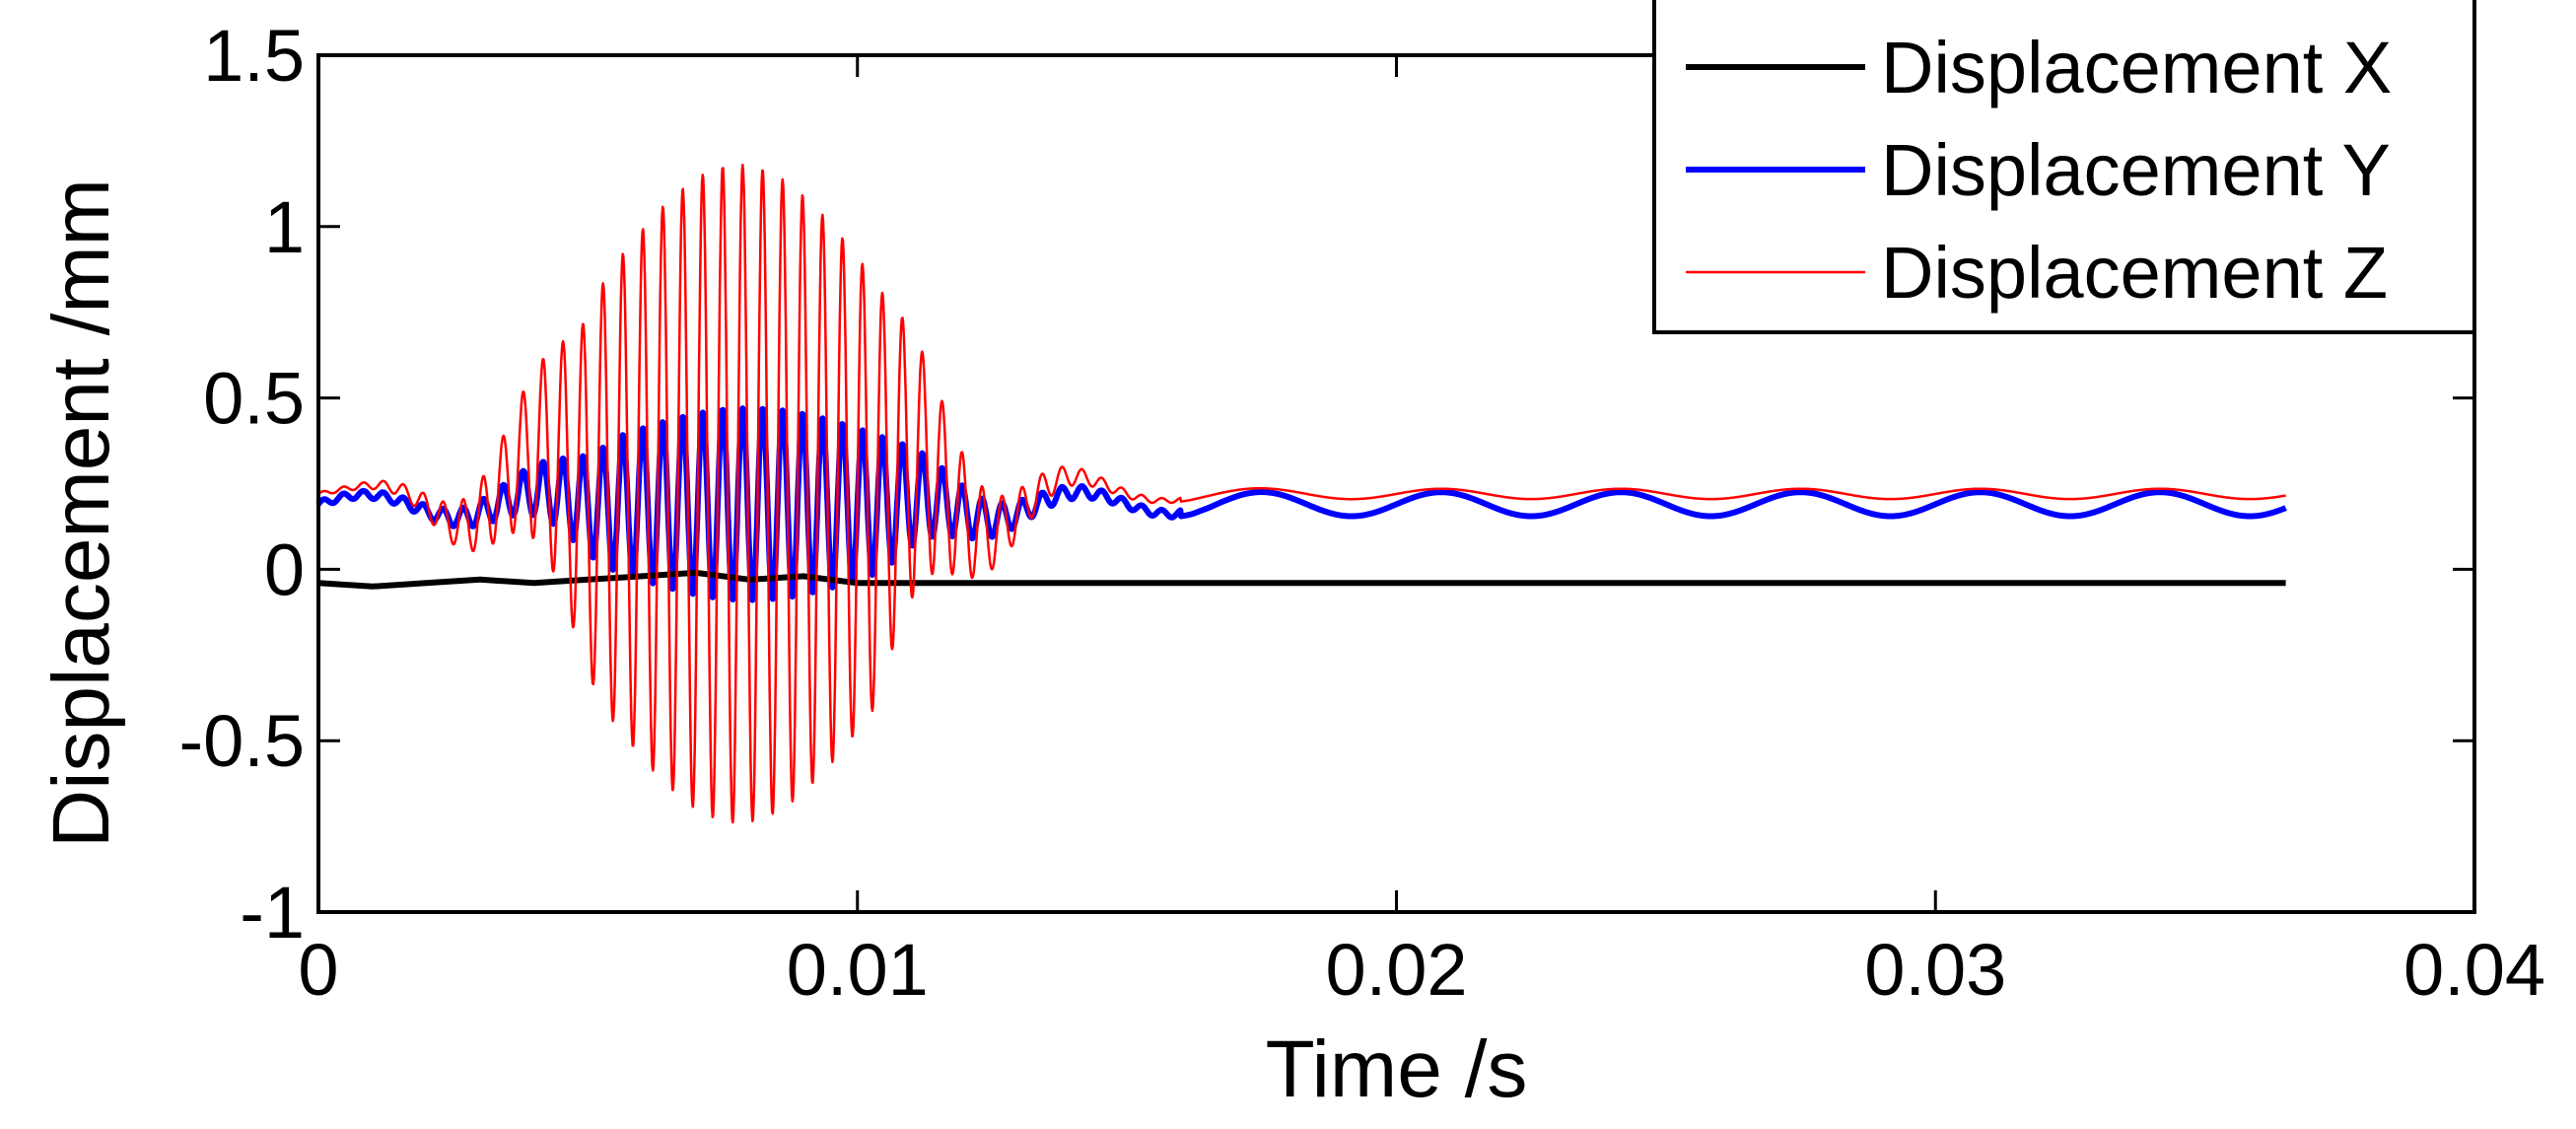 The width and height of the screenshot is (2576, 1129). Describe the element at coordinates (858, 970) in the screenshot. I see `x-tick-label: 0.01` at that location.